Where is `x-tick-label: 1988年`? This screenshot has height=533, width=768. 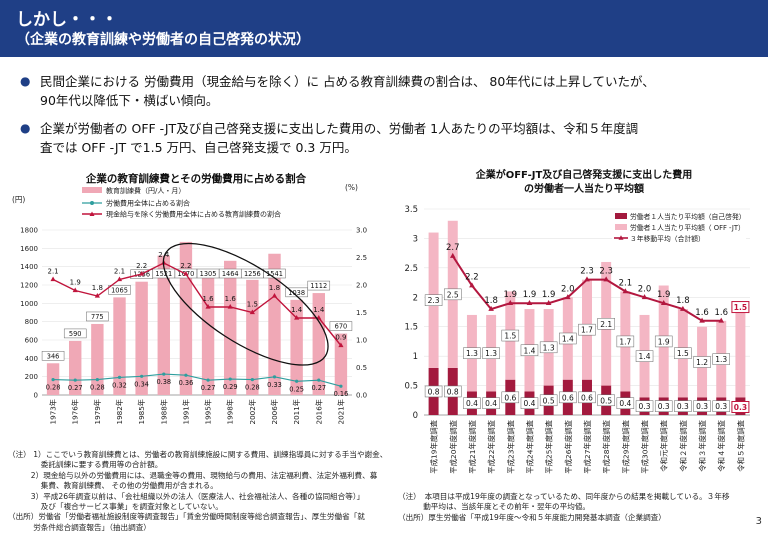 x-tick-label: 1988年 is located at coordinates (163, 411).